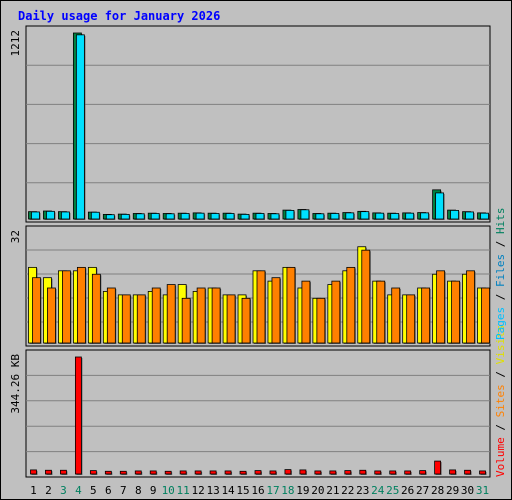 The width and height of the screenshot is (512, 500). What do you see at coordinates (198, 490) in the screenshot?
I see `day-label-12: 12` at bounding box center [198, 490].